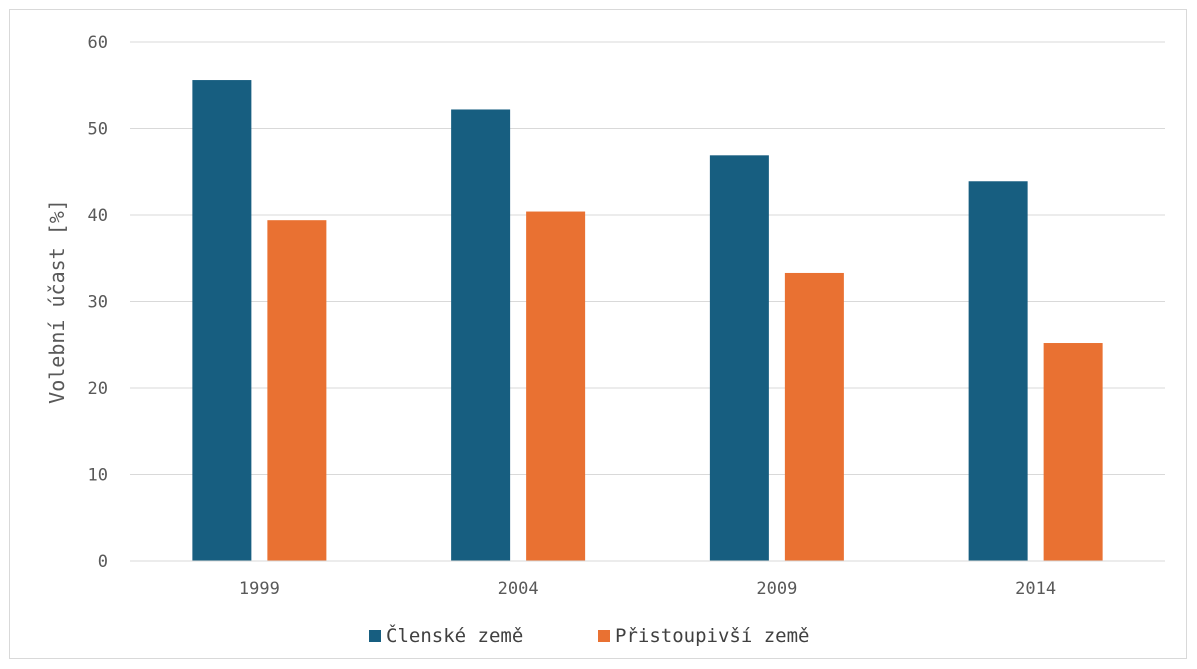 The image size is (1197, 669). I want to click on y-tick-label: 30, so click(98, 303).